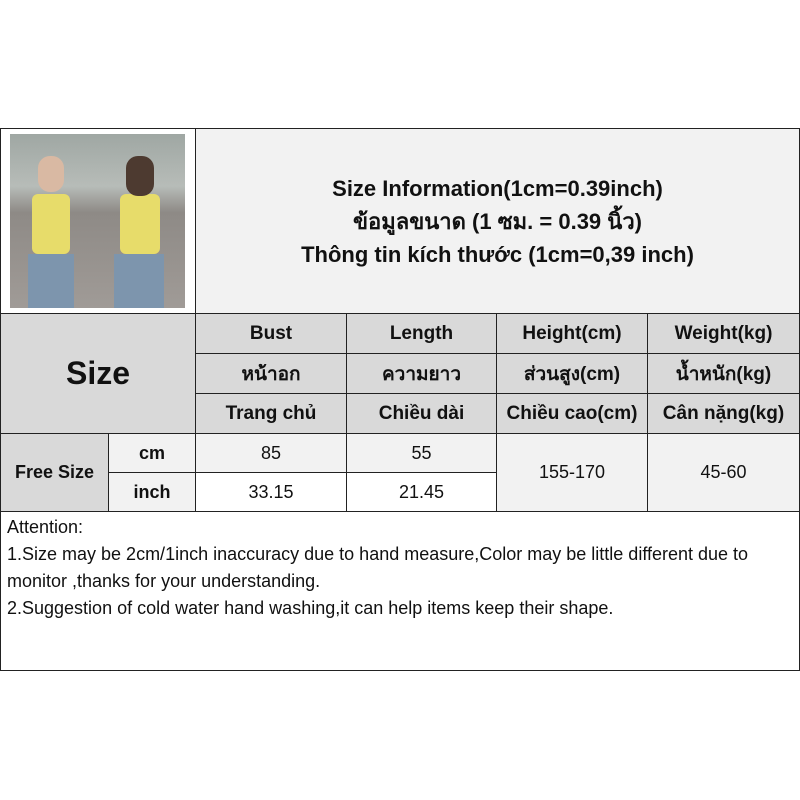  Describe the element at coordinates (421, 333) in the screenshot. I see `header-length-en: Length` at that location.